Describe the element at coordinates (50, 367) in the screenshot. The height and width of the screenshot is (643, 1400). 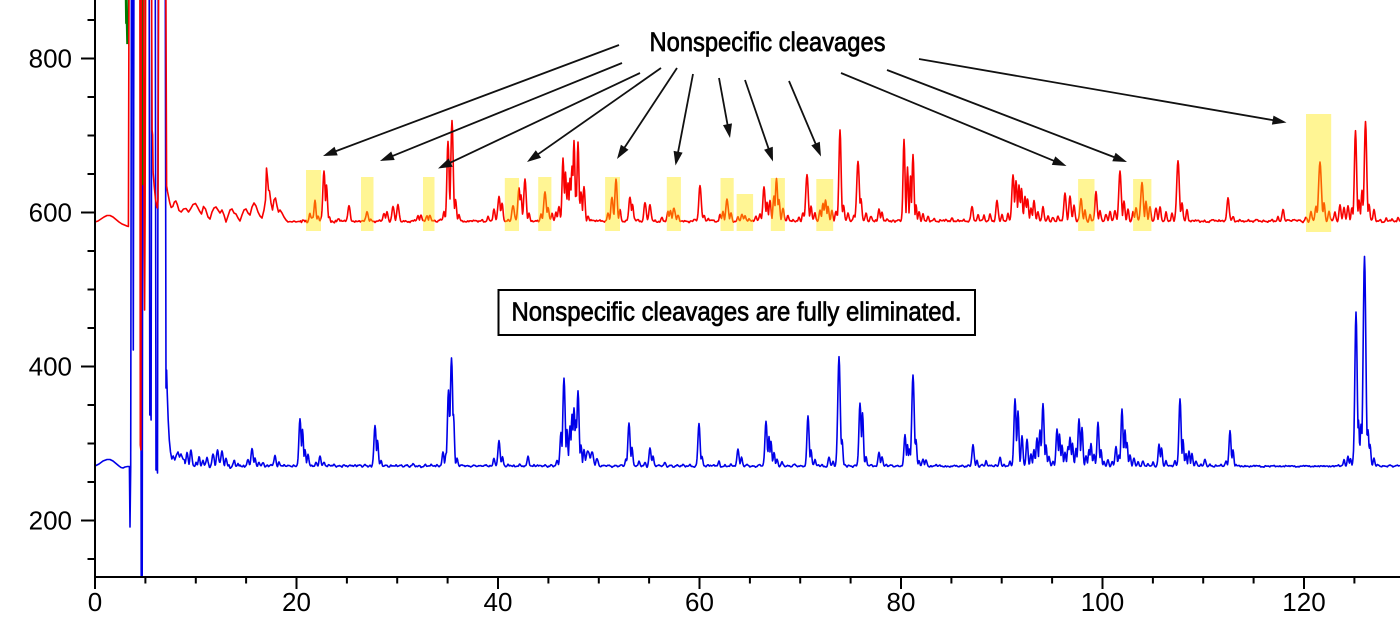
I see `svg-text: 400` at that location.